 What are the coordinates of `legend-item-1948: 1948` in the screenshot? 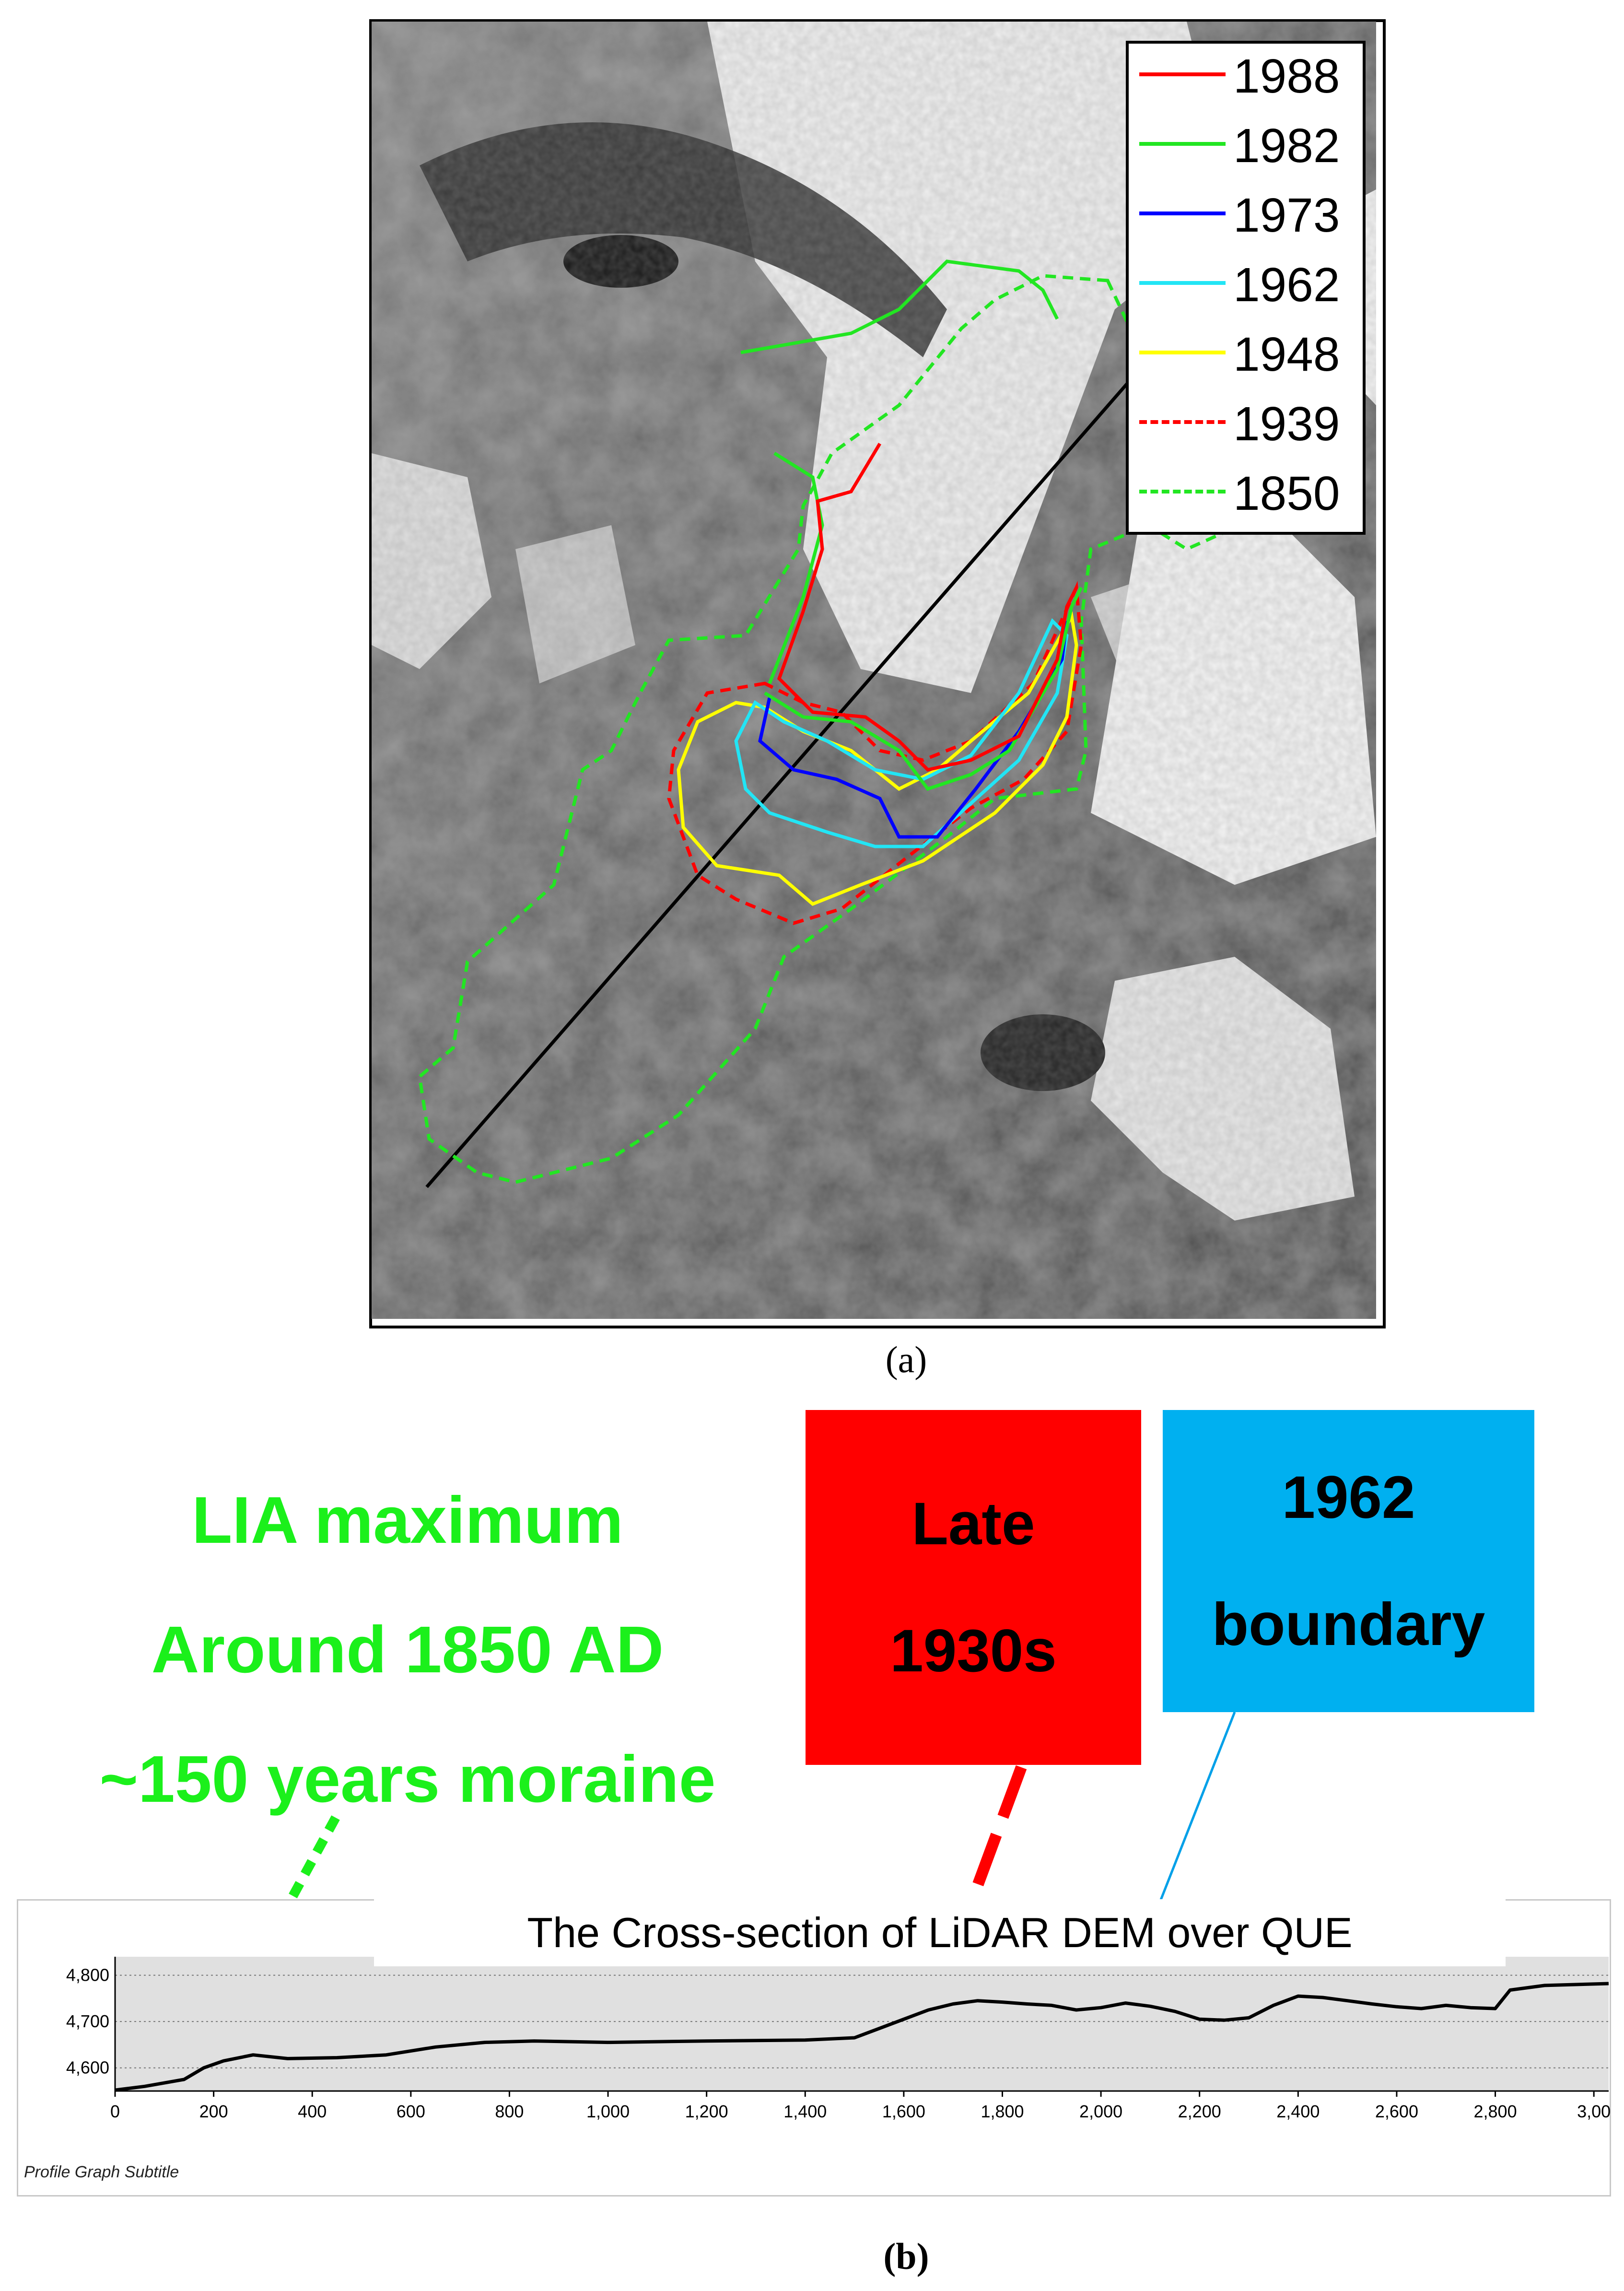 It's located at (1246, 356).